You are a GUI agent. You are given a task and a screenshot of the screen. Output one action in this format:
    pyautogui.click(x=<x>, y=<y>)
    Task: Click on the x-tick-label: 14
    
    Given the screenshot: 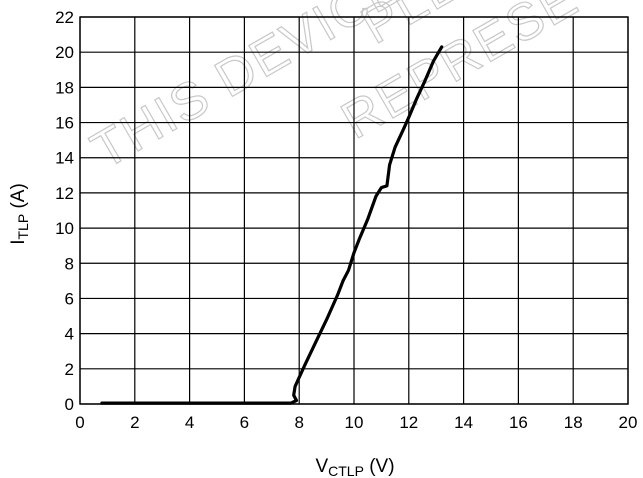 What is the action you would take?
    pyautogui.click(x=463, y=422)
    